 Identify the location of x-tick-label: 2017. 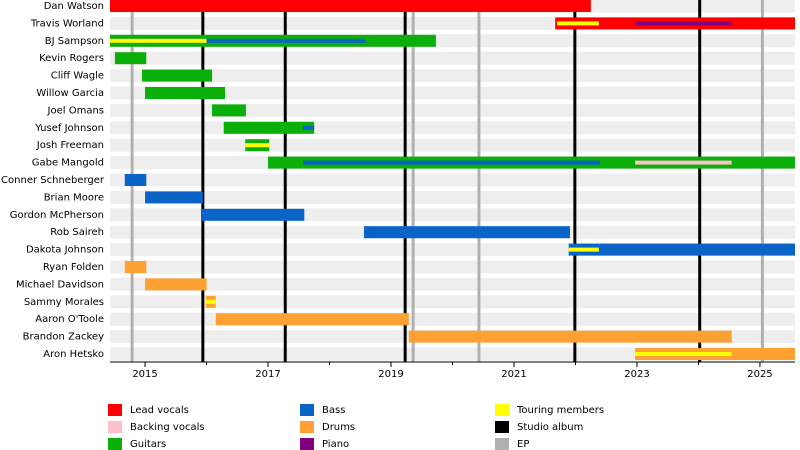
(267, 374).